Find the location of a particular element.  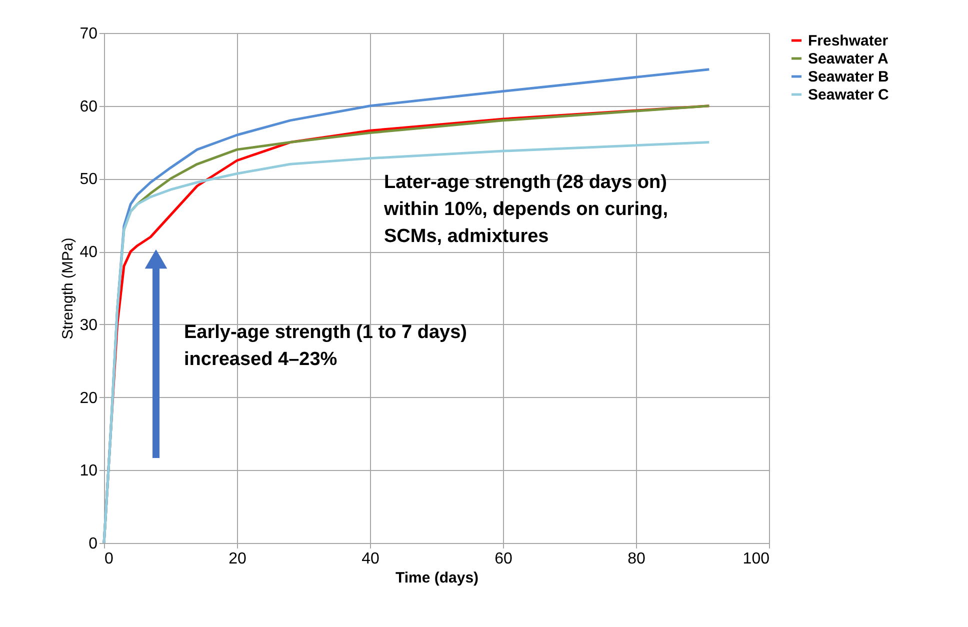

annotation: Early-age strength (1 to 7 days) increased 4–23% is located at coordinates (325, 346).